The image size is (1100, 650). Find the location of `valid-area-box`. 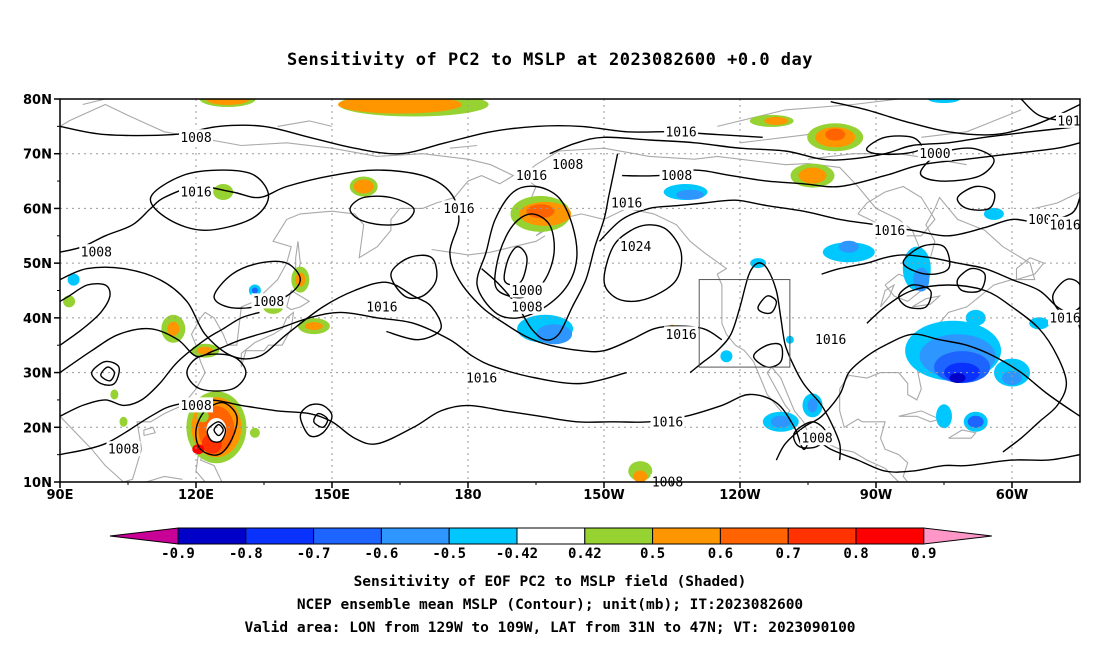

valid-area-box is located at coordinates (744, 323).